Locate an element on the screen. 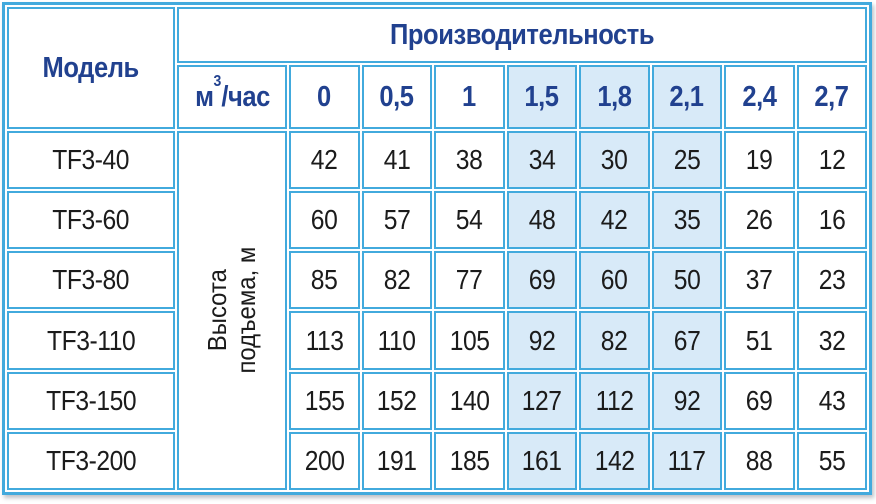  value-cell: 32 is located at coordinates (831, 340).